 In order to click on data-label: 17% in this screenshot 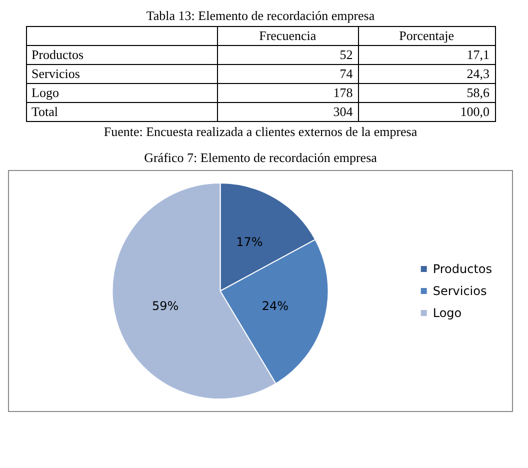, I will do `click(249, 242)`.